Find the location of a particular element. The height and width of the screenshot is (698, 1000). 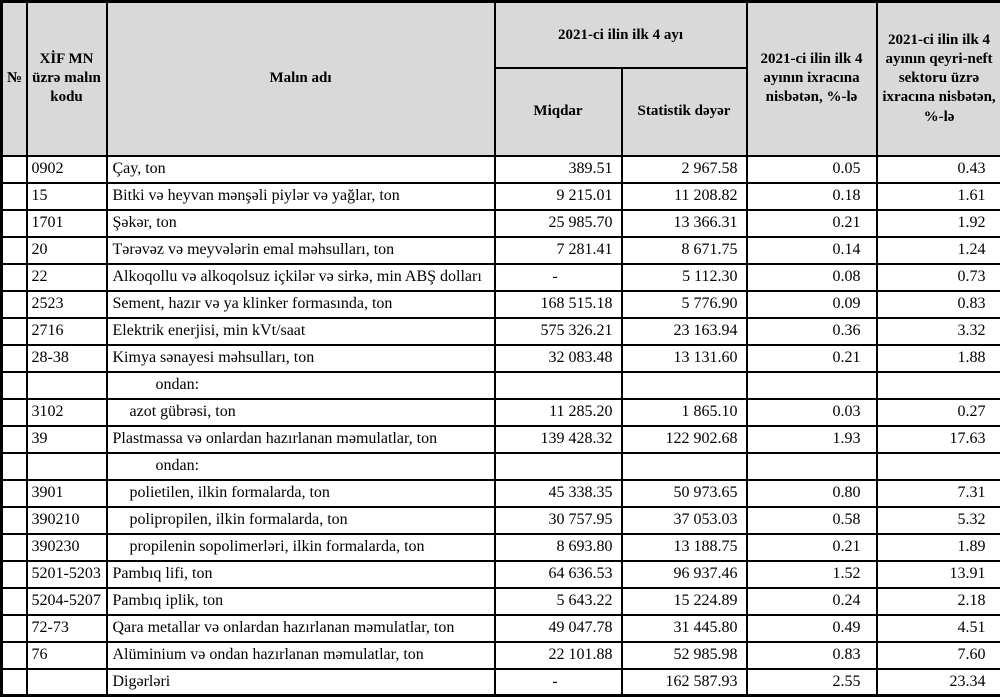

column-header-name: Malın adı is located at coordinates (300, 78).